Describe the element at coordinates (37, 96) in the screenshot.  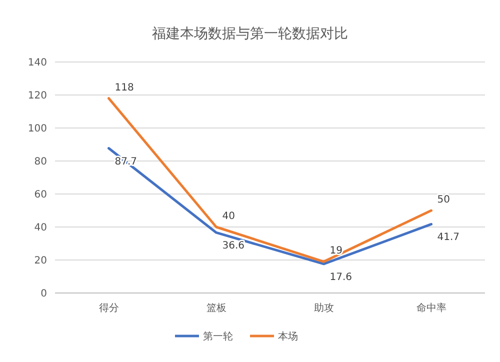
I see `y-tick-label: 120` at that location.